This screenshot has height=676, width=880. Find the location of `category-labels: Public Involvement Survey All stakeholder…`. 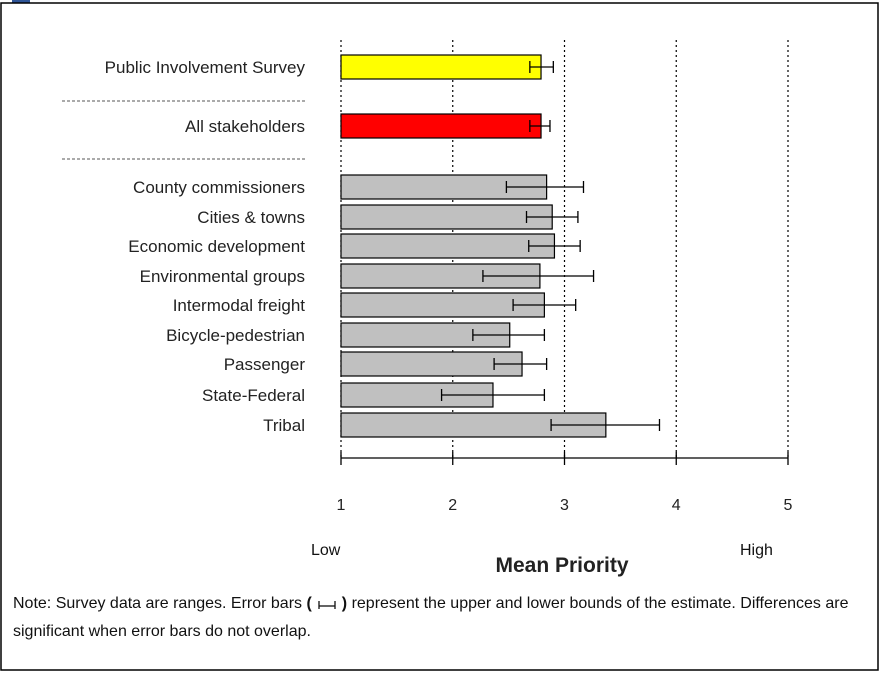

category-labels: Public Involvement Survey All stakeholder… is located at coordinates (205, 246).